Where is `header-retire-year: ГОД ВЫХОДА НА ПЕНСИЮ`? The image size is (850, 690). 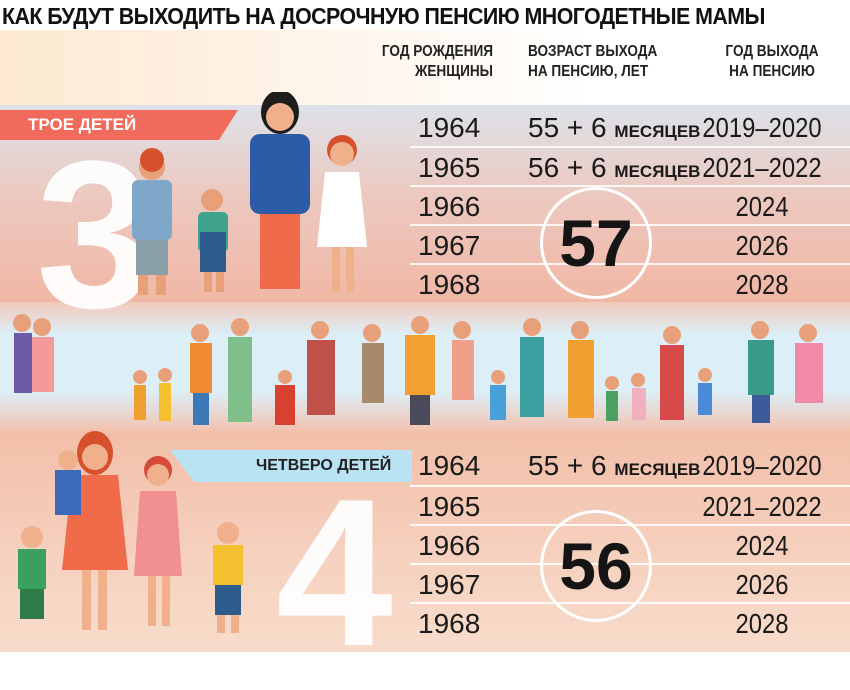
header-retire-year: ГОД ВЫХОДА НА ПЕНСИЮ is located at coordinates (772, 61).